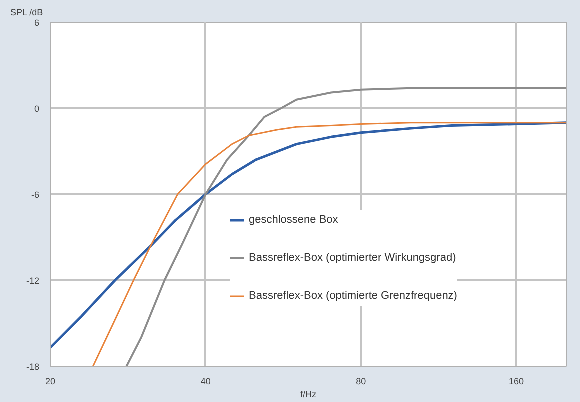 The height and width of the screenshot is (402, 580). Describe the element at coordinates (36, 195) in the screenshot. I see `y-tick-label: -6` at that location.